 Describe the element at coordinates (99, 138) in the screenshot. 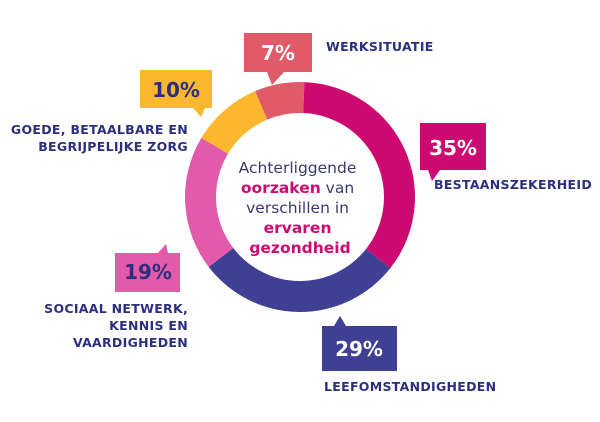

I see `label-zorg: GOEDE, BETAALBARE EN BEGRIJPELIJKE ZORG` at that location.